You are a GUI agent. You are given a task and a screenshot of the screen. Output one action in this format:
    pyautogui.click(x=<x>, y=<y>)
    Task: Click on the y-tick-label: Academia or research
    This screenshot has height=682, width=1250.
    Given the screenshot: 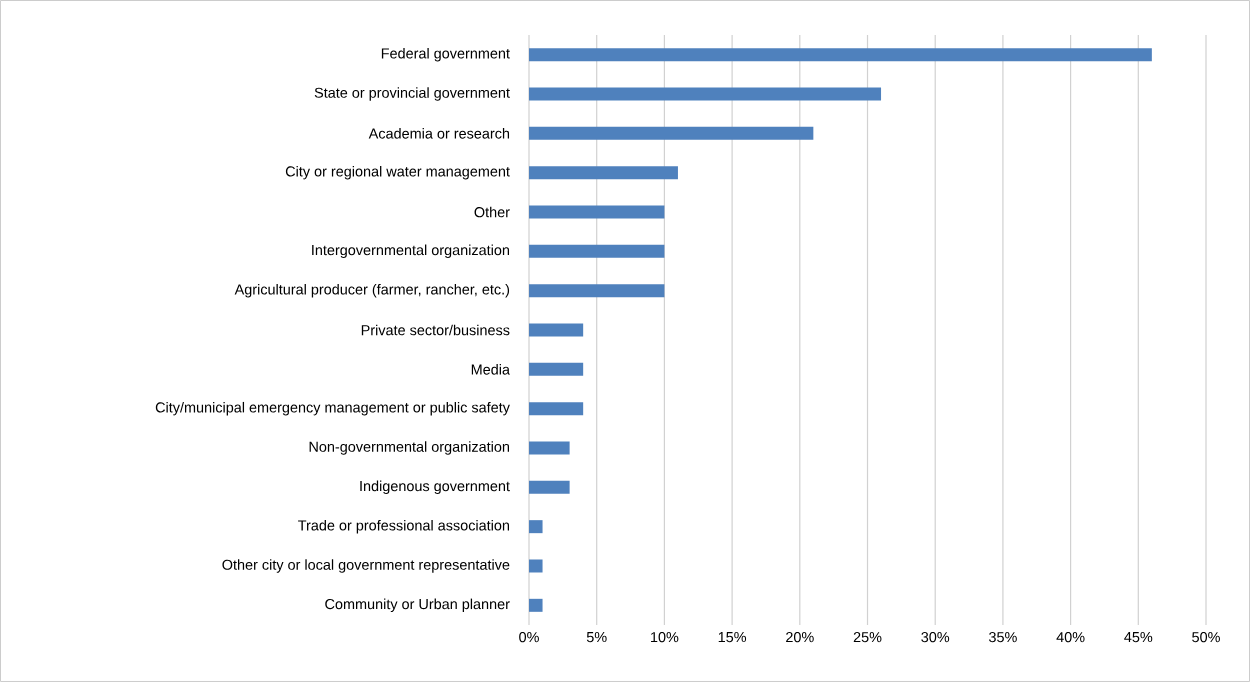 What is the action you would take?
    pyautogui.click(x=439, y=133)
    